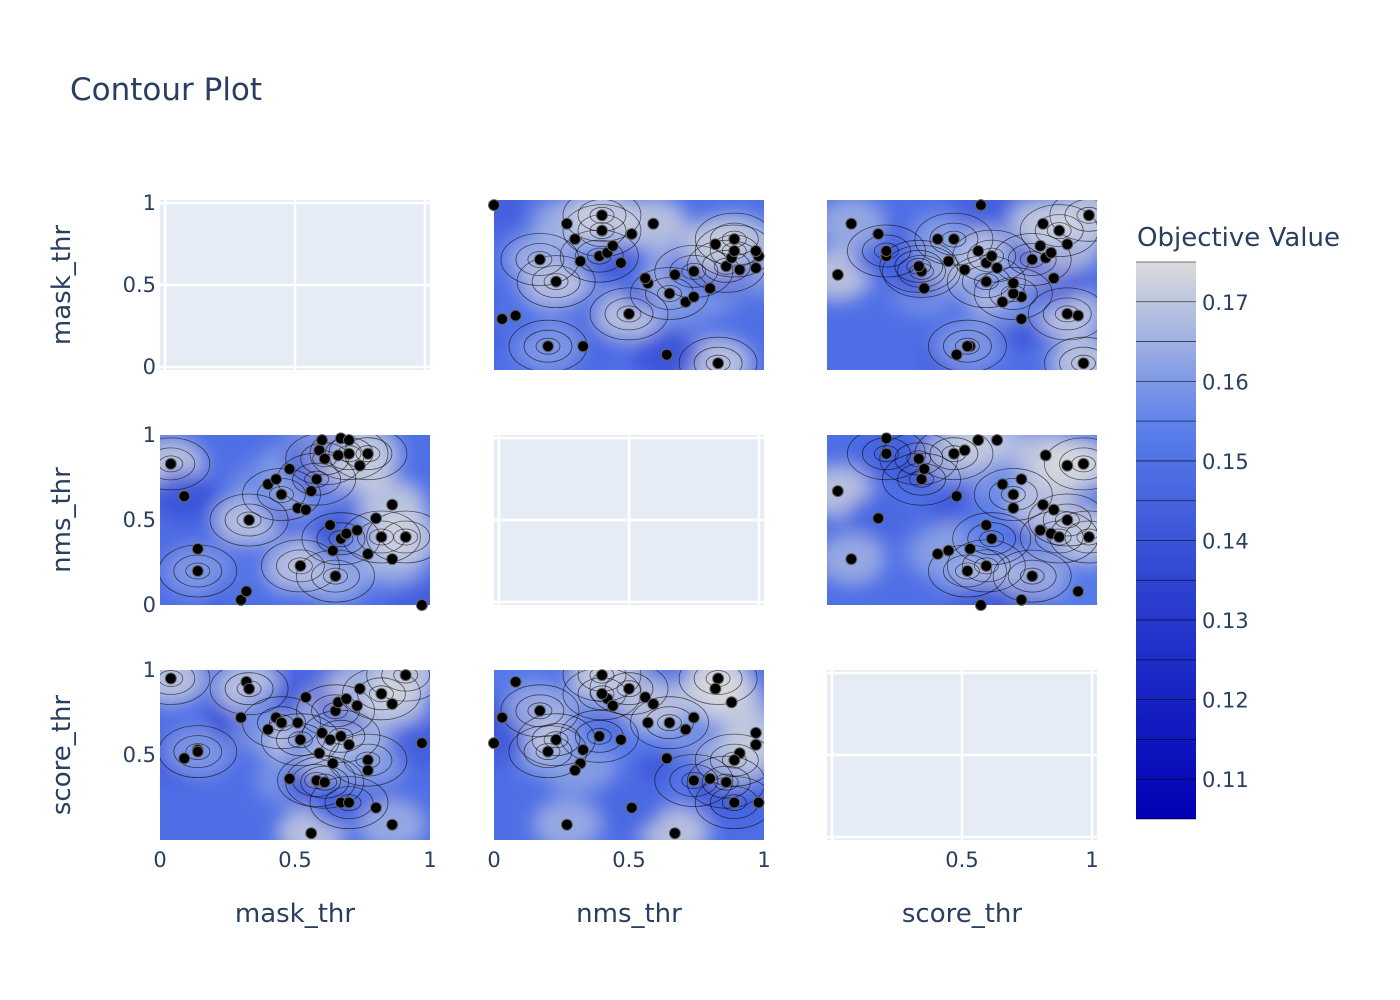 The image size is (1400, 1000). I want to click on x-axis-title: nms_thr, so click(629, 914).